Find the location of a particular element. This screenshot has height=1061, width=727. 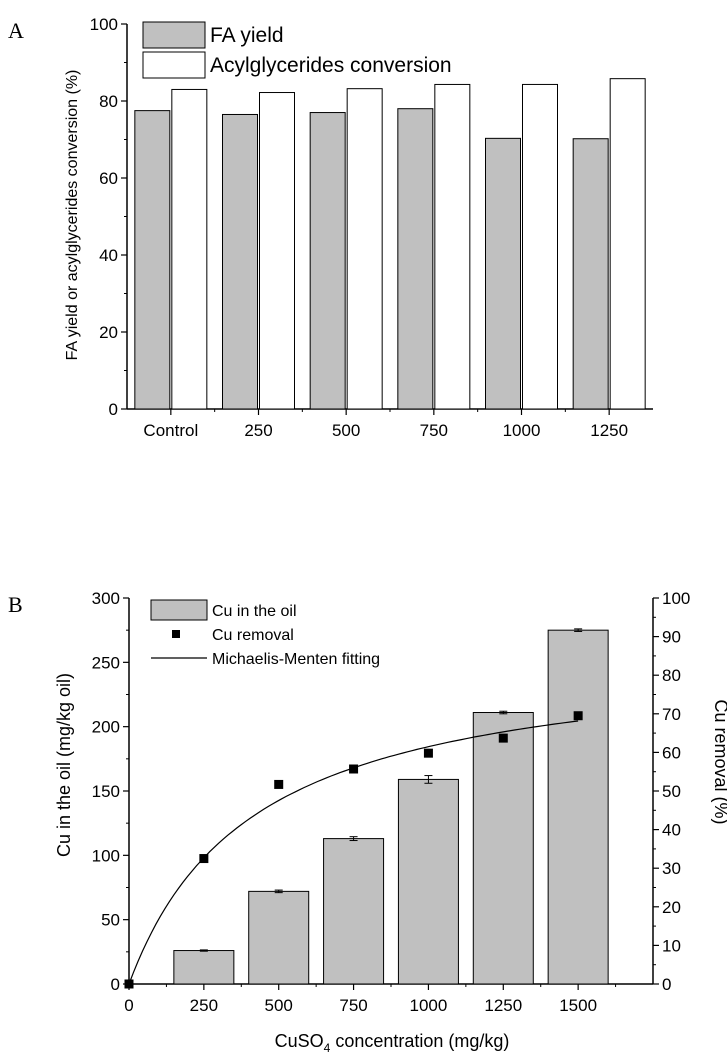

x-axis-label-subscript: 4 is located at coordinates (327, 1048).